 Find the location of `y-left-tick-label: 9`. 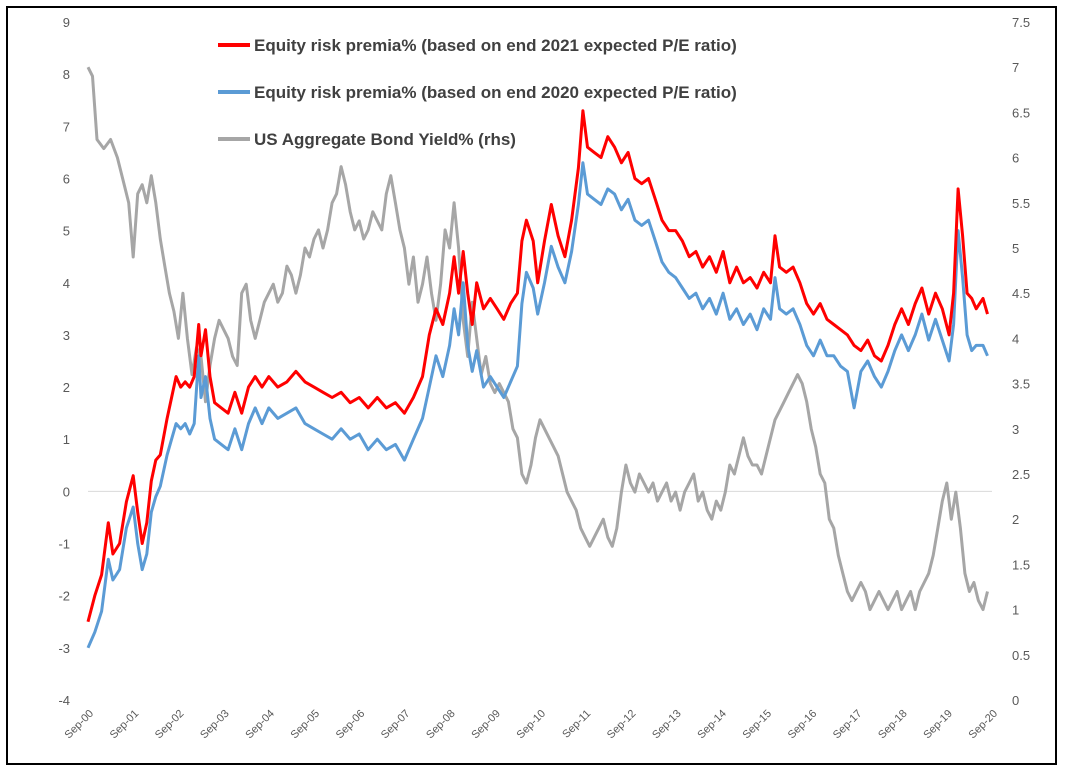

y-left-tick-label: 9 is located at coordinates (66, 22).